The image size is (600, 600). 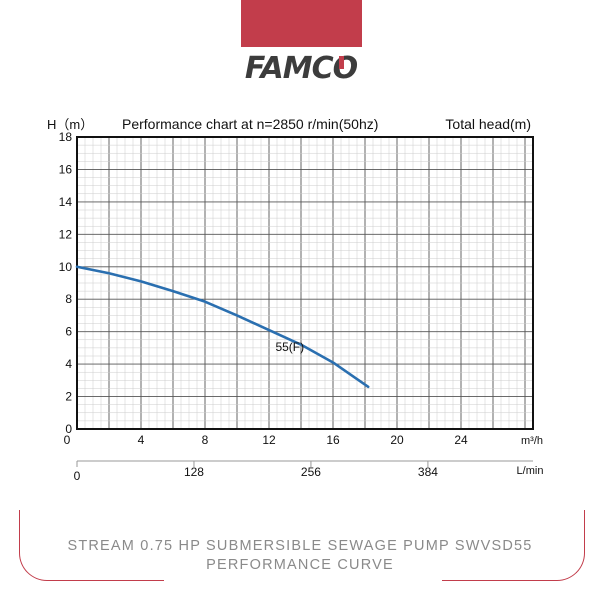 What do you see at coordinates (68, 364) in the screenshot?
I see `y-tick-label: 4` at bounding box center [68, 364].